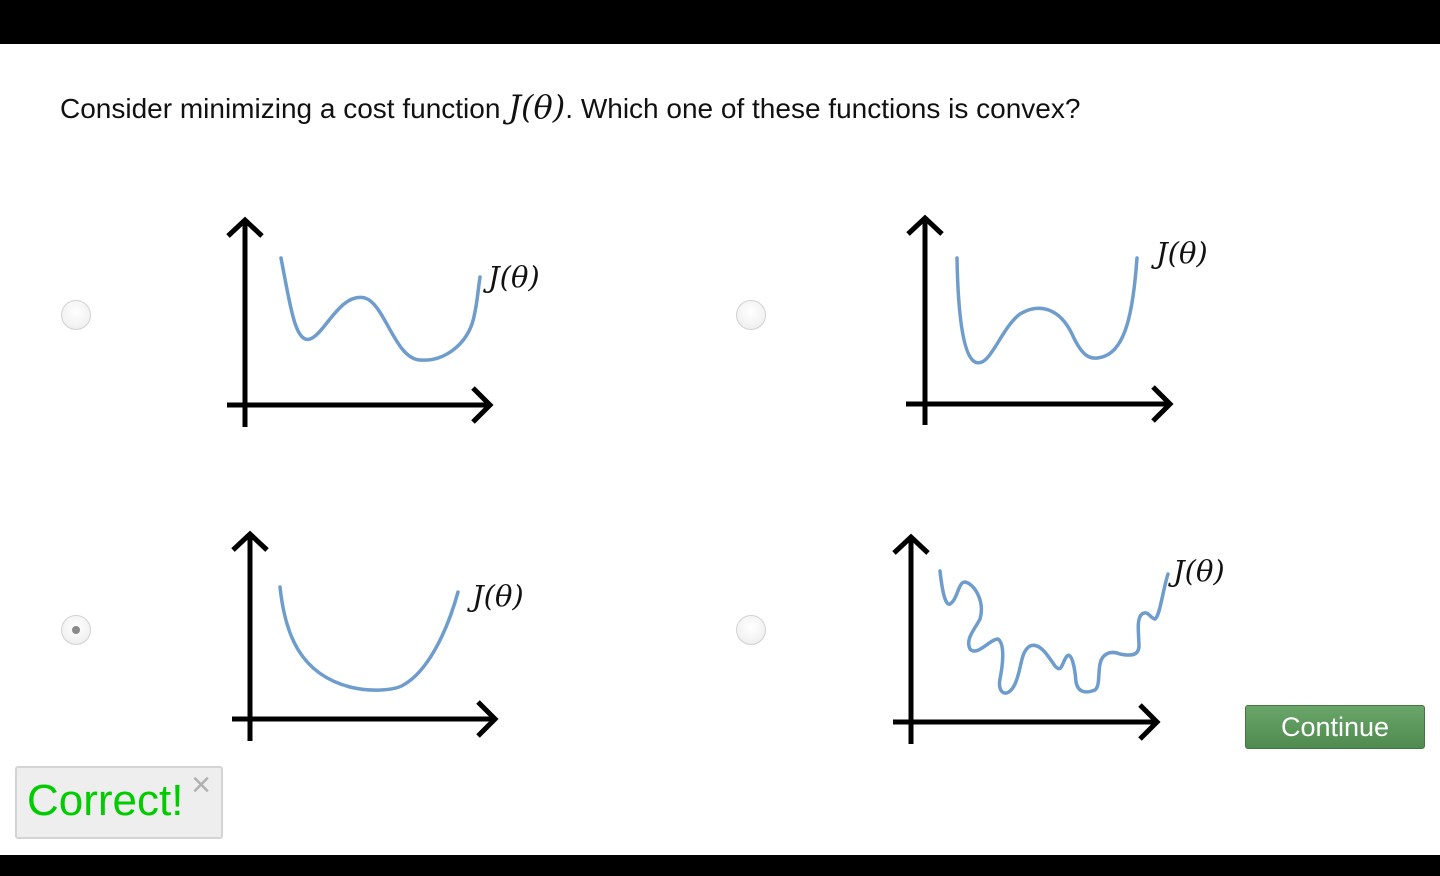  Describe the element at coordinates (1196, 571) in the screenshot. I see `option-4-label: J(θ)` at that location.